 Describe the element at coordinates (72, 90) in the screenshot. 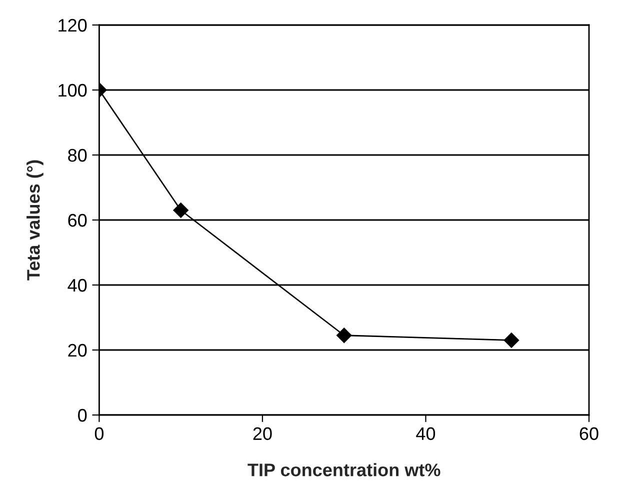

I see `y-tick-label: 100` at that location.